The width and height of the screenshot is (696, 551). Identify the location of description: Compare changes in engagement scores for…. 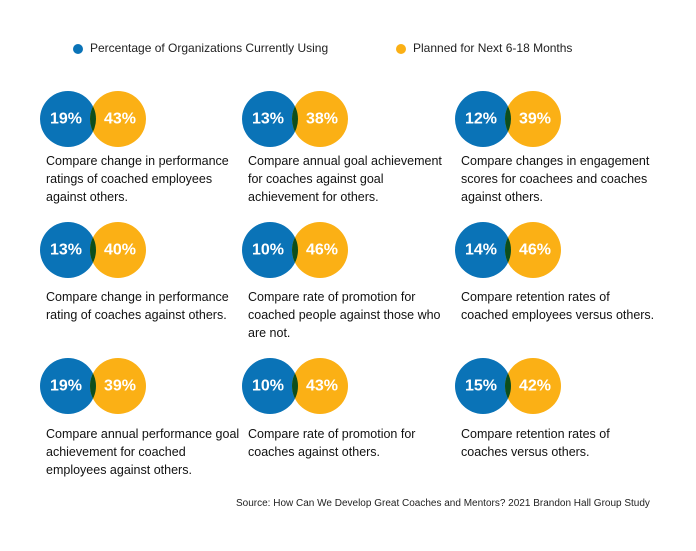
(555, 179).